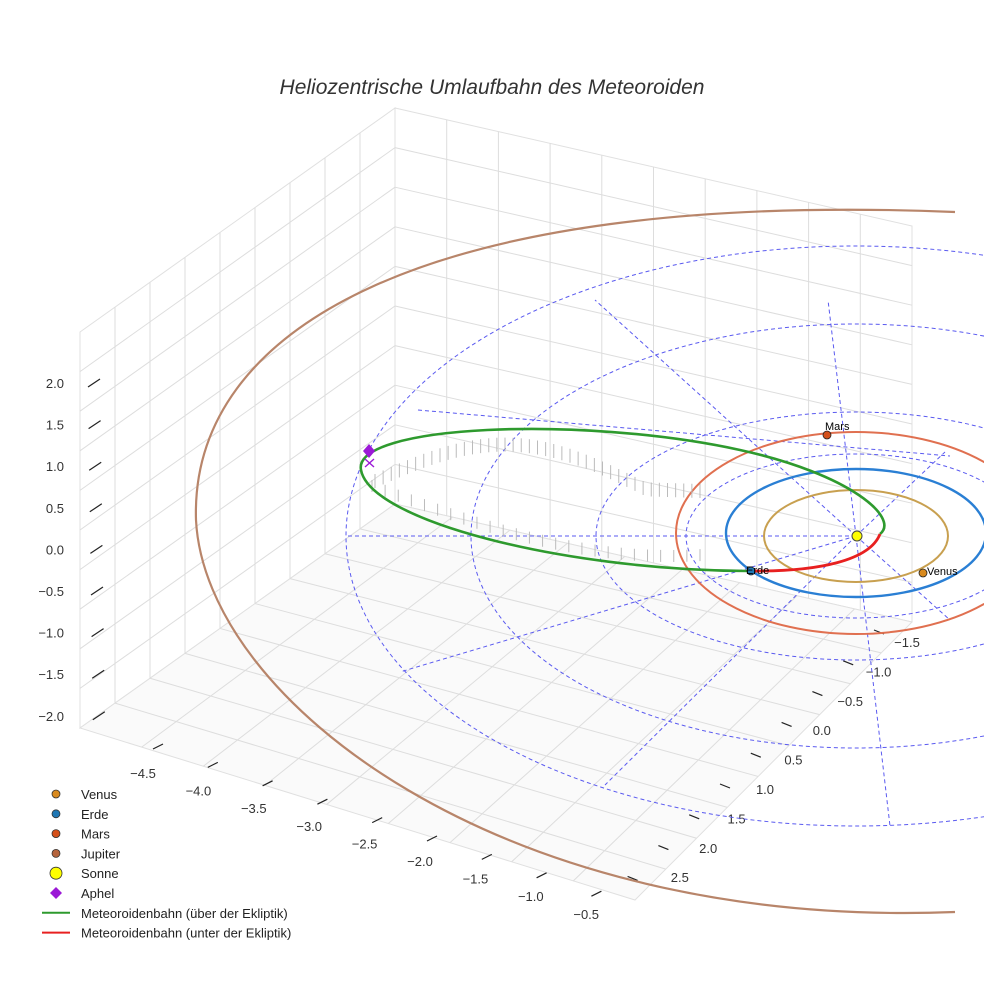 This screenshot has width=984, height=984. What do you see at coordinates (365, 843) in the screenshot?
I see `x-tick-label: −2.5` at bounding box center [365, 843].